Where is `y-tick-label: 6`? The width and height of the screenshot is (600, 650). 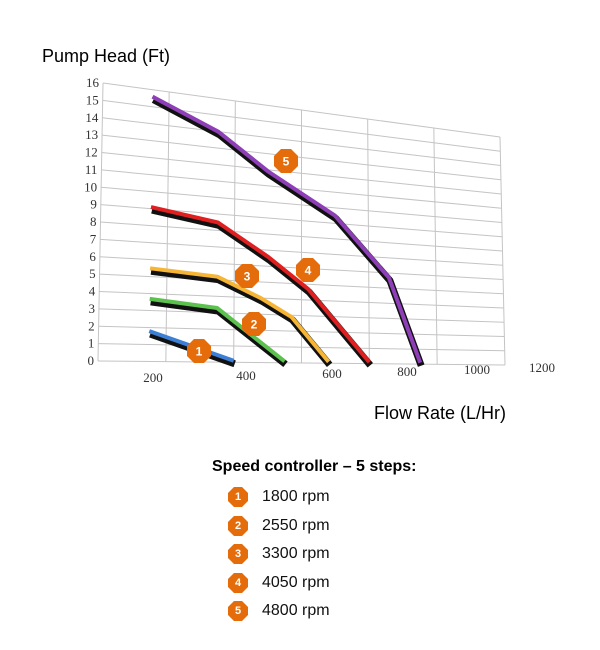 y-tick-label: 6 is located at coordinates (92, 256).